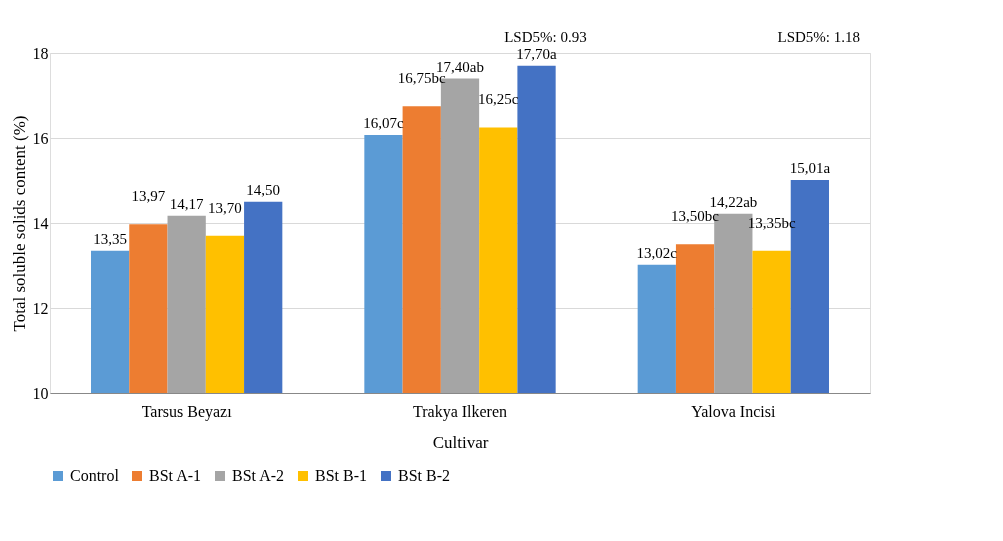 This screenshot has width=1003, height=541. What do you see at coordinates (40, 393) in the screenshot?
I see `y-tick-label: 10` at bounding box center [40, 393].